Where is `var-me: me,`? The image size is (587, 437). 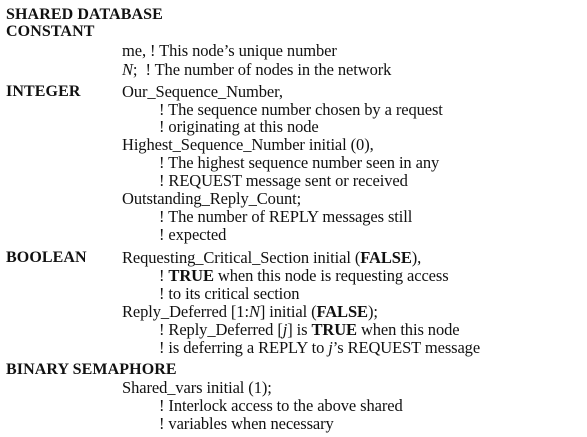
var-me: me, is located at coordinates (134, 50).